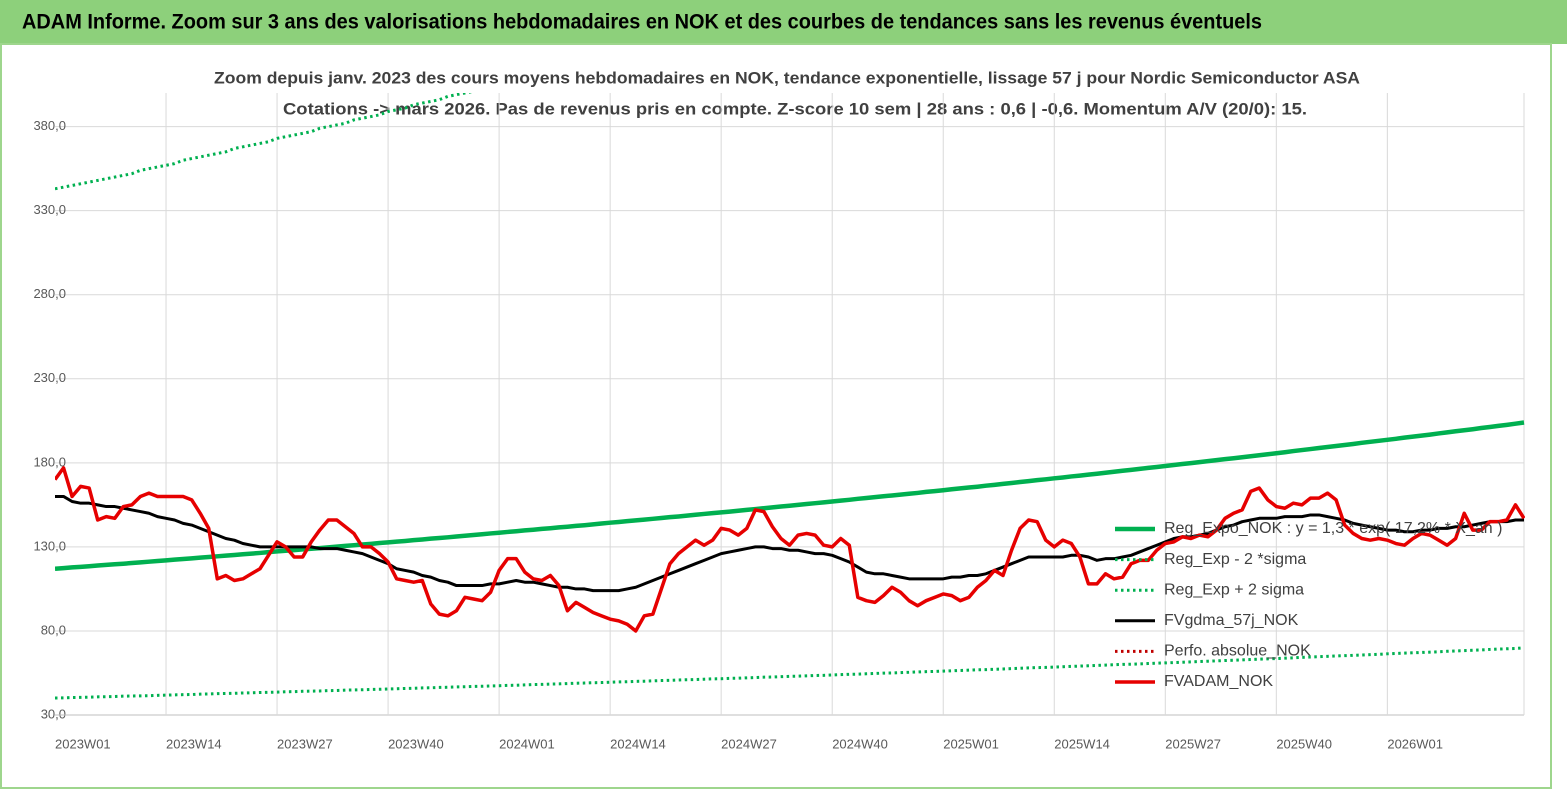 The width and height of the screenshot is (1567, 792). What do you see at coordinates (416, 743) in the screenshot?
I see `x-tick-label: 2023W40` at bounding box center [416, 743].